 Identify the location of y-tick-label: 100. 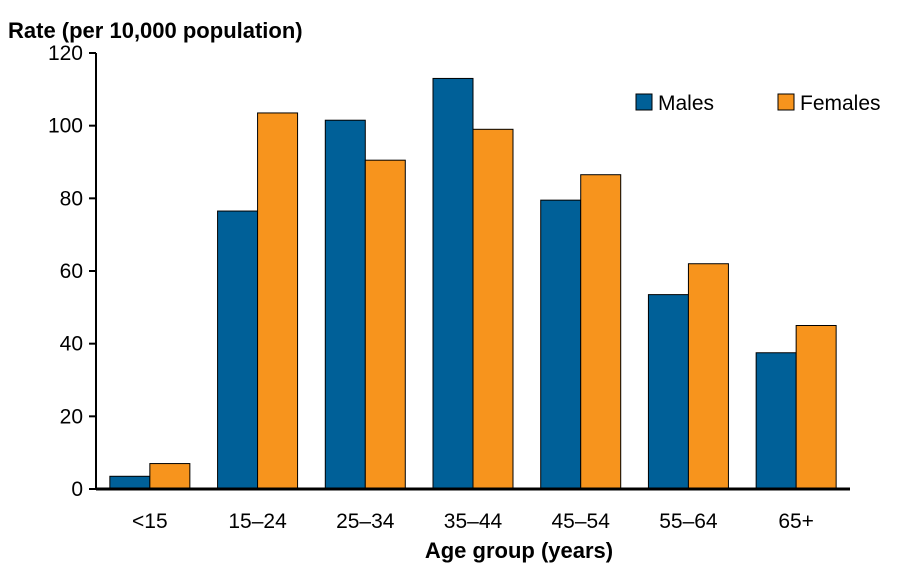
(65, 126).